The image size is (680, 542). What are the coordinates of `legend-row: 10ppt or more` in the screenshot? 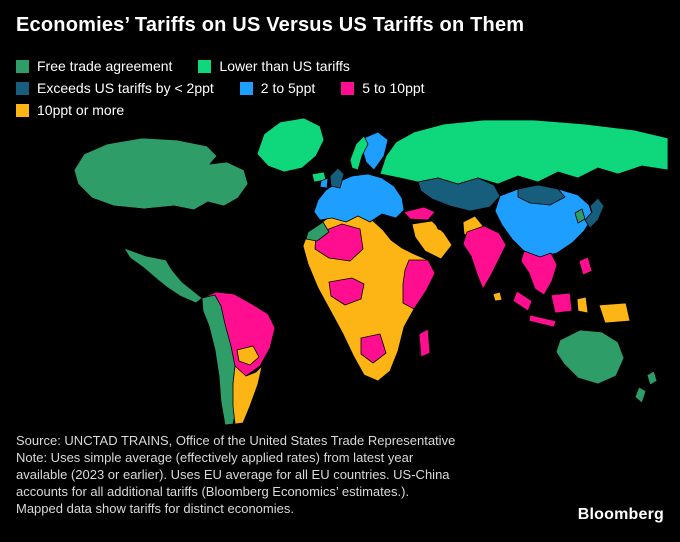 It's located at (233, 110).